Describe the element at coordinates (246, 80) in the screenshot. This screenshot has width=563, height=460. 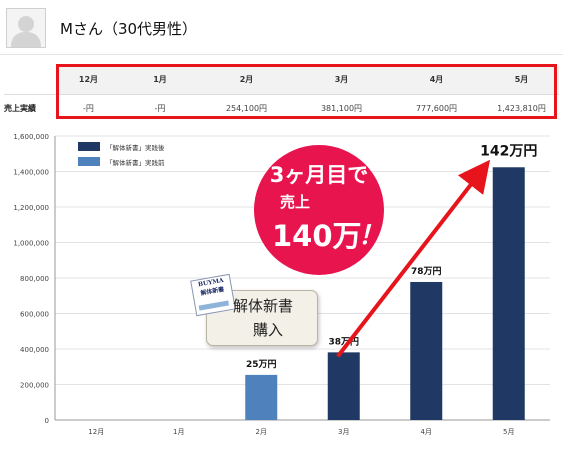
I see `column-header: 2月` at that location.